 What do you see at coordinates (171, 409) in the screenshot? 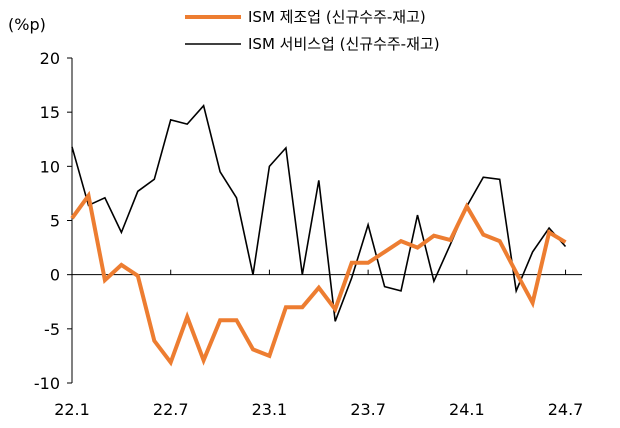
I see `x-tick-label: 22.7` at bounding box center [171, 409].